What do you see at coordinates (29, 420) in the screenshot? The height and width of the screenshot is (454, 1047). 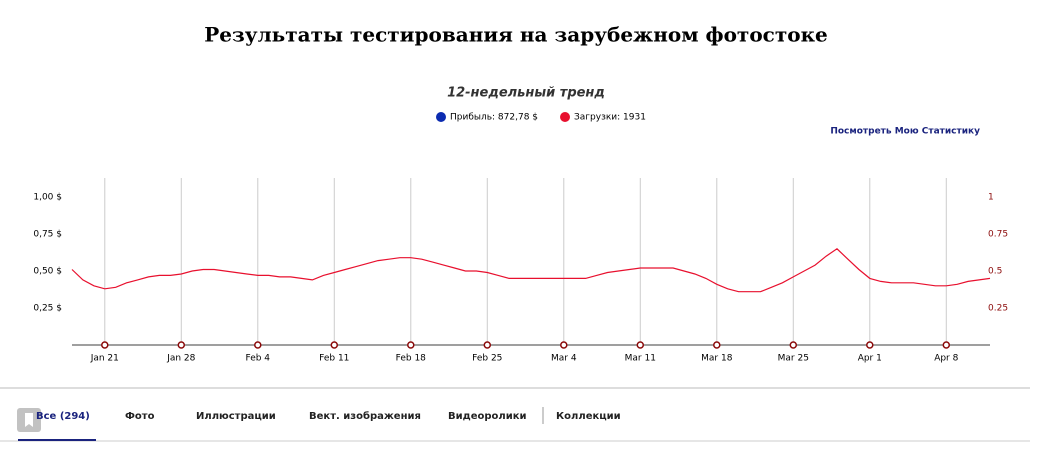 I see `bookmark-glyph` at bounding box center [29, 420].